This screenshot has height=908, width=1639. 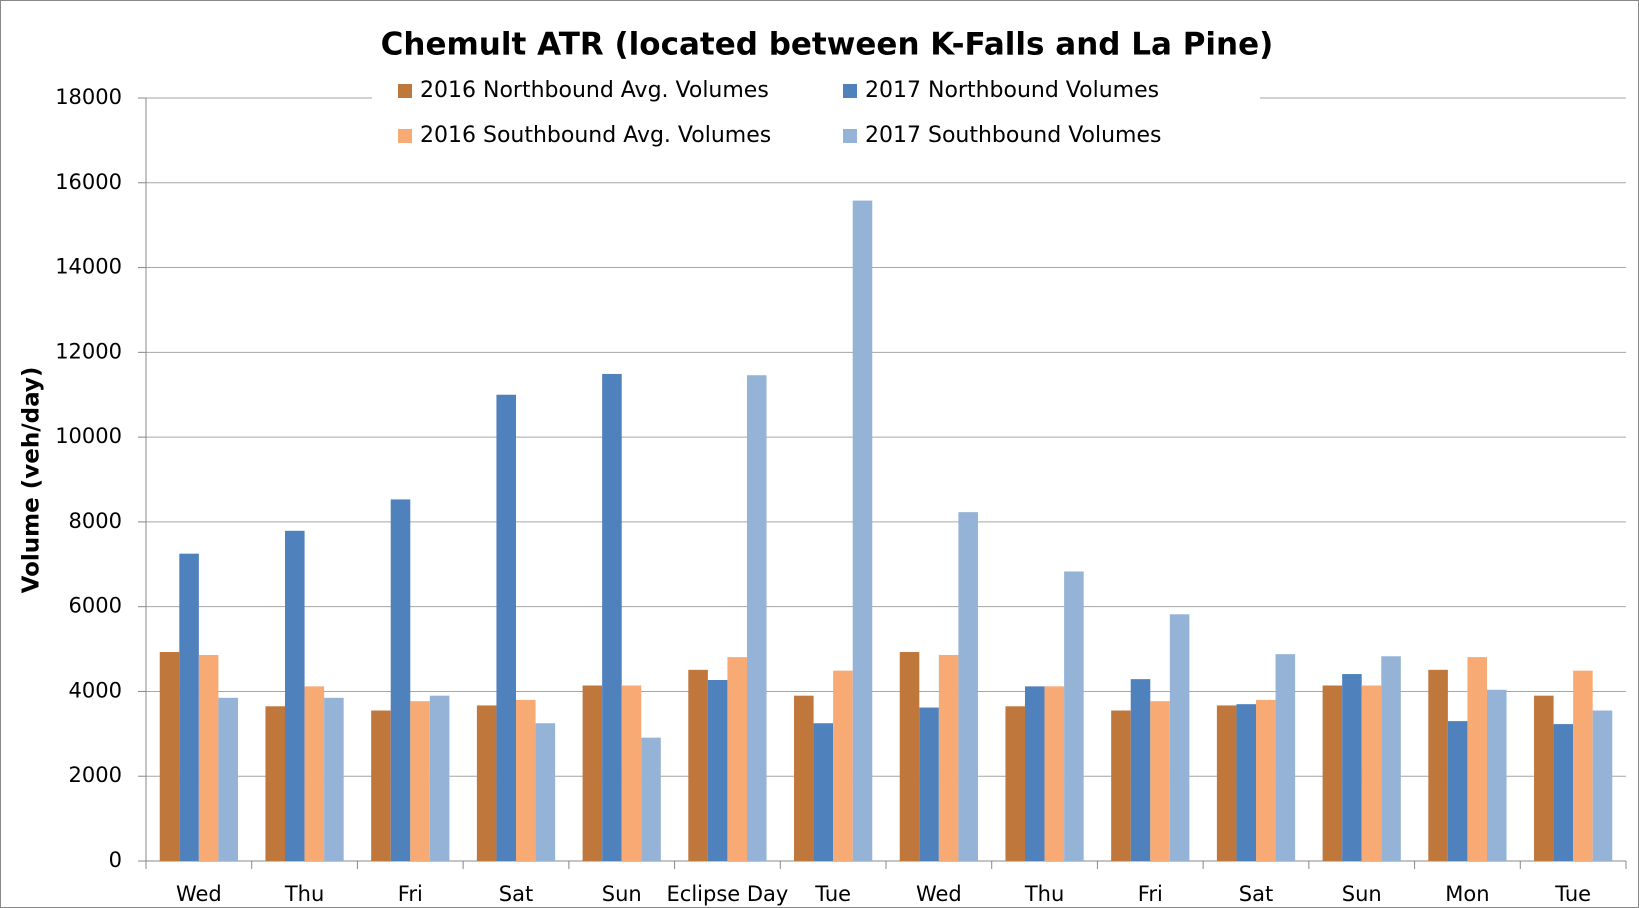 I want to click on y-tick-label: 8000, so click(x=95, y=521).